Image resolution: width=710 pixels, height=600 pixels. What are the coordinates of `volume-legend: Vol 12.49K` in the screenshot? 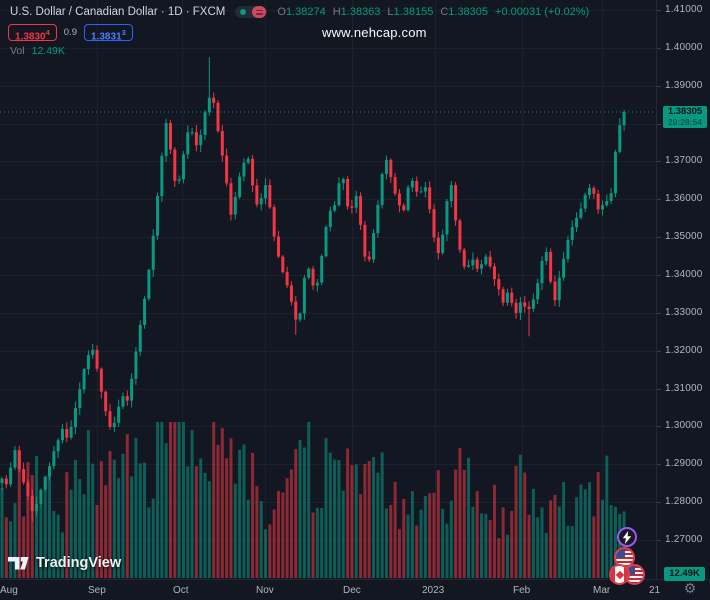 It's located at (37, 51).